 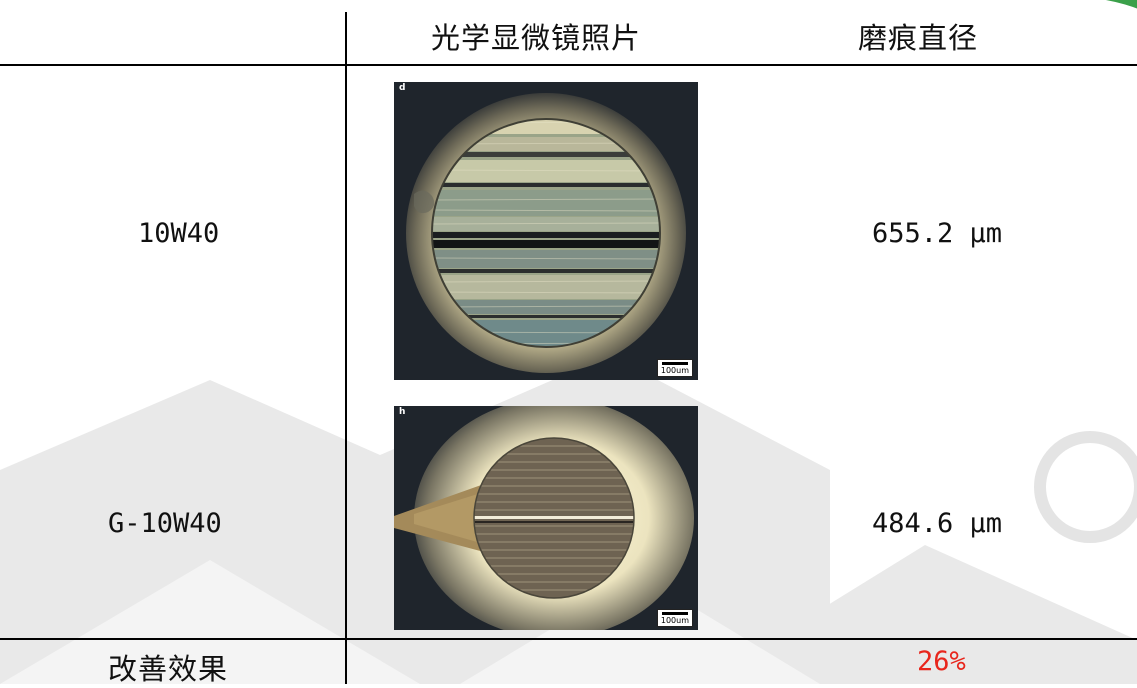 I want to click on summary-rule, so click(x=568, y=639).